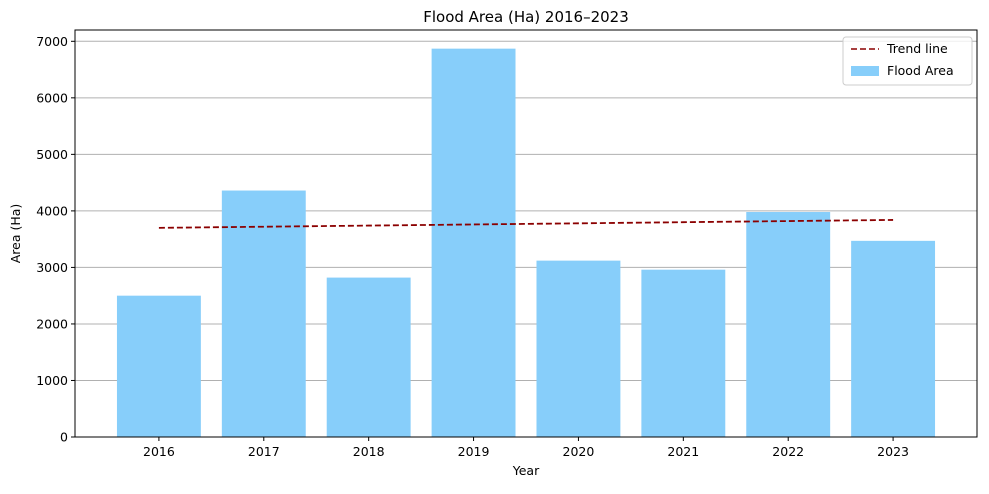 Image resolution: width=989 pixels, height=494 pixels. What do you see at coordinates (683, 451) in the screenshot?
I see `x-tick-label: 2021` at bounding box center [683, 451].